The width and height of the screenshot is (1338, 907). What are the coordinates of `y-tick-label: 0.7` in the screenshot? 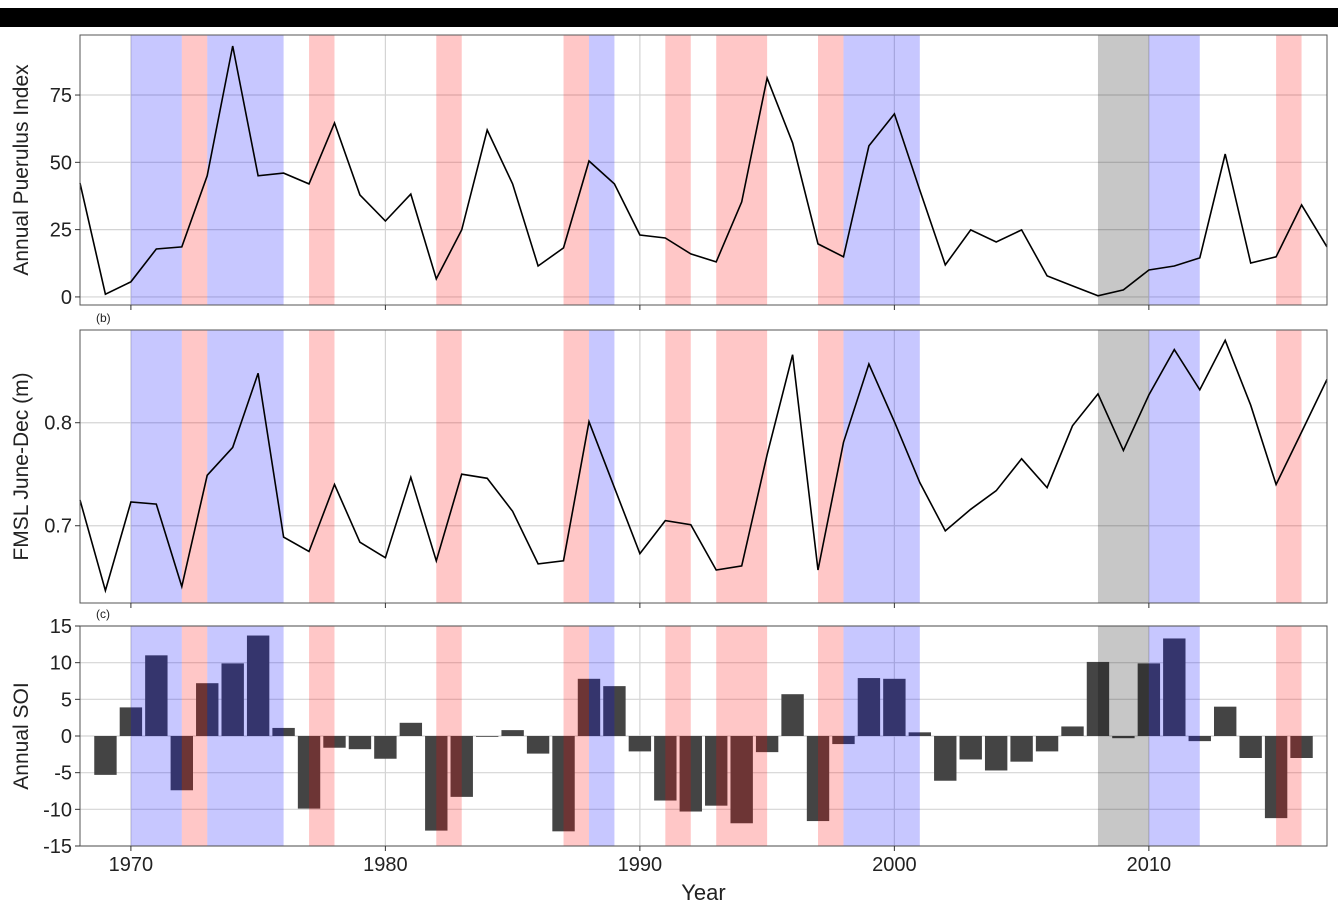 It's located at (58, 527).